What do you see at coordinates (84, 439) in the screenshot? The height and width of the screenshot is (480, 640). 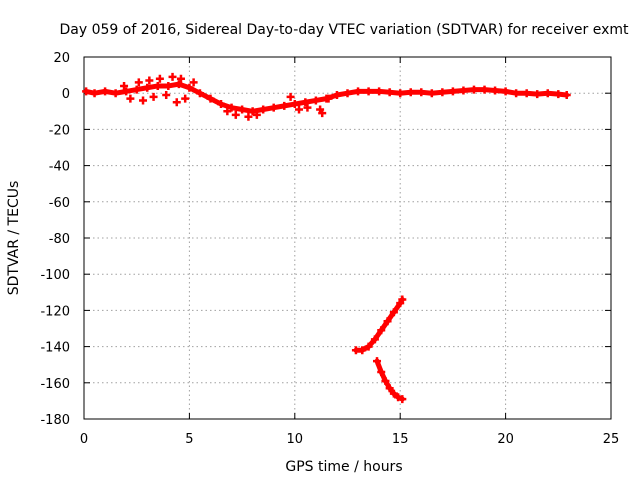 I see `x-tick-label: 0` at bounding box center [84, 439].